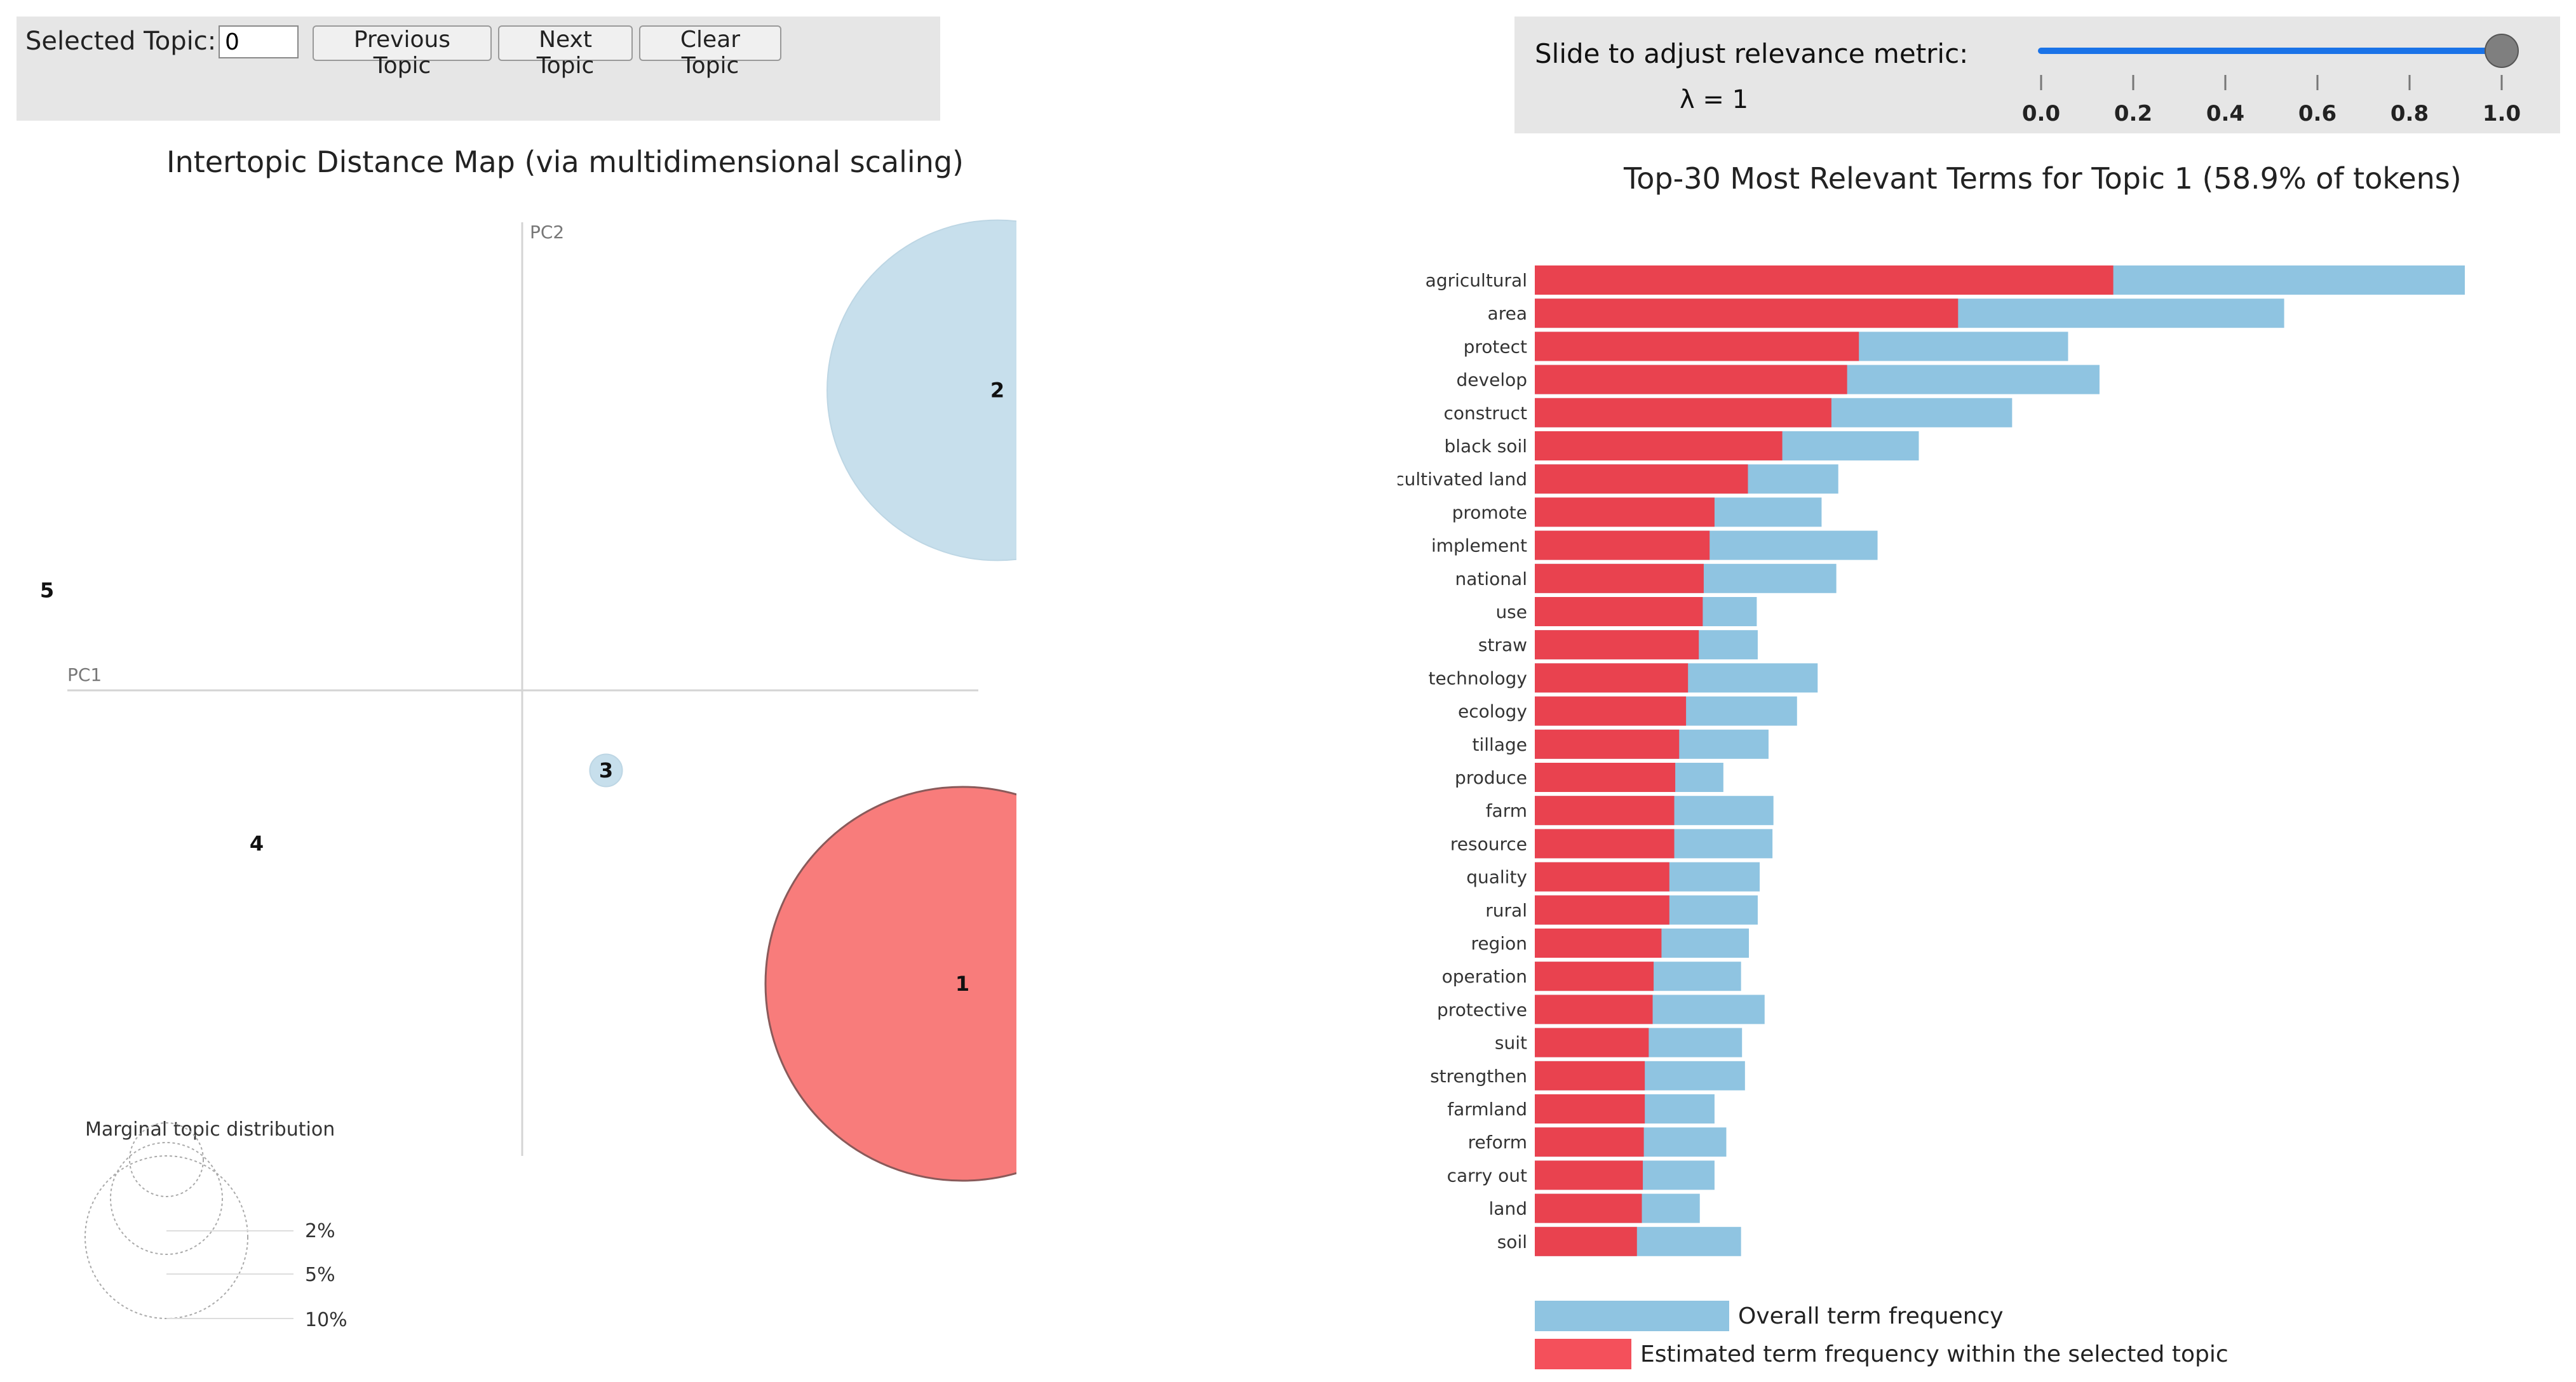 The image size is (2576, 1382). Describe the element at coordinates (1492, 381) in the screenshot. I see `term-label: develop` at that location.